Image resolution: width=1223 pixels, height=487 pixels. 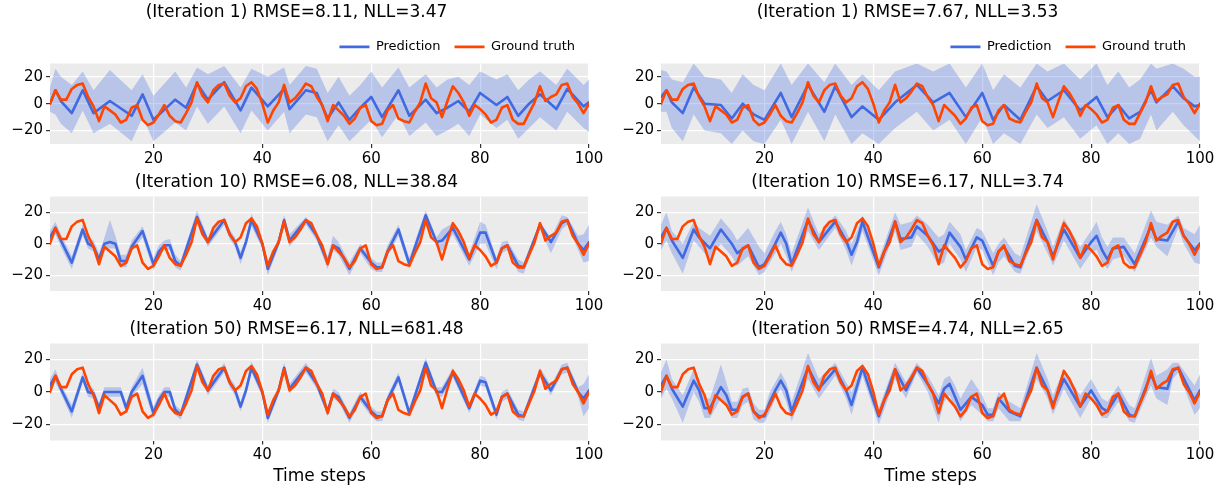 I want to click on chart-title: (Iteration 50) RMSE=4.74, NLL=2.65, so click(x=907, y=327).